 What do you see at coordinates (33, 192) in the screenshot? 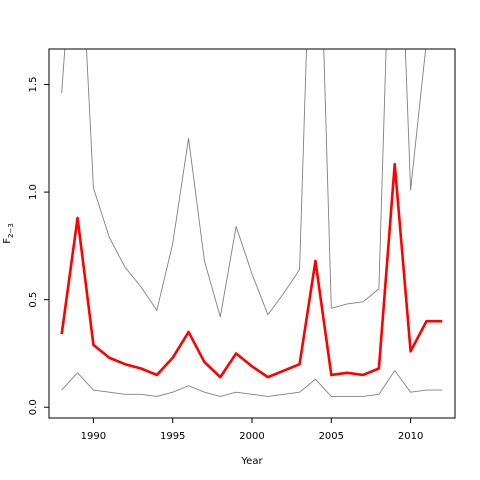
I see `y-tick-label: 1.0` at bounding box center [33, 192].